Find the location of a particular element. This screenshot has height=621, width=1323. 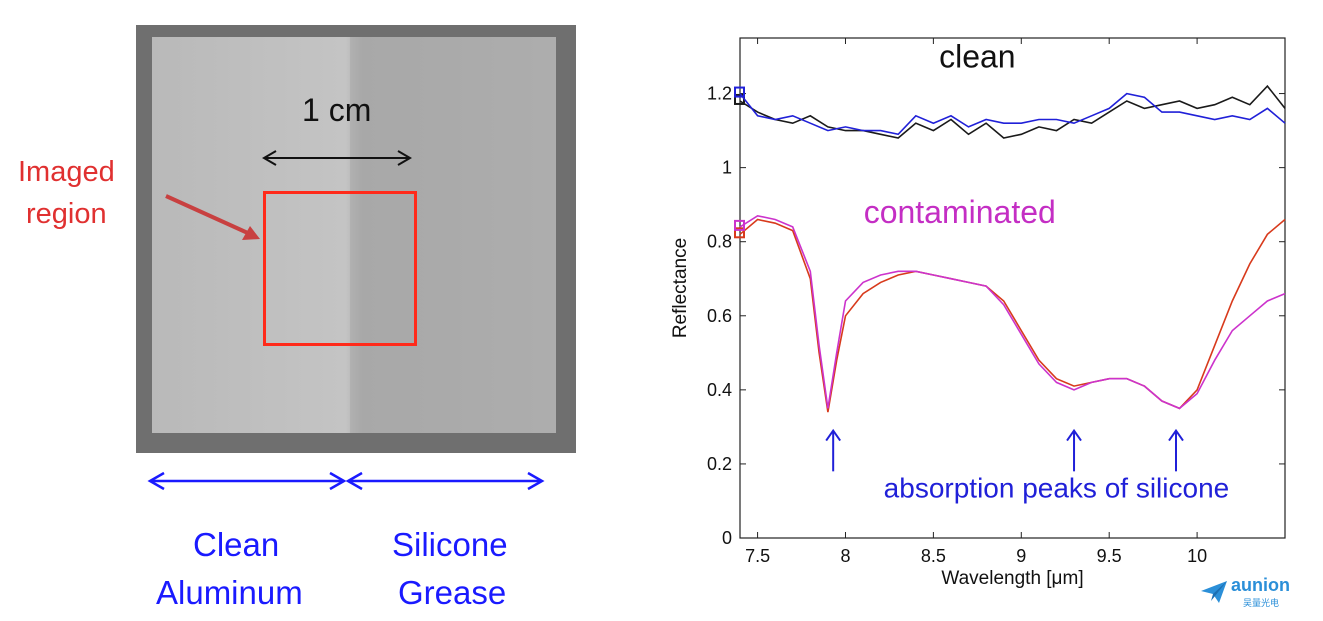

imaged-region-arrow is located at coordinates (212, 217).